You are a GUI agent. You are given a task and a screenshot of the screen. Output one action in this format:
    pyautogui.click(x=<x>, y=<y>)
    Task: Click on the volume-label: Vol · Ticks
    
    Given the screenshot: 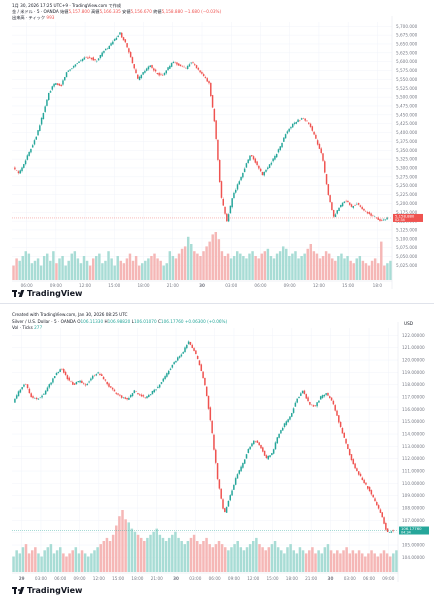 What is the action you would take?
    pyautogui.click(x=22, y=327)
    